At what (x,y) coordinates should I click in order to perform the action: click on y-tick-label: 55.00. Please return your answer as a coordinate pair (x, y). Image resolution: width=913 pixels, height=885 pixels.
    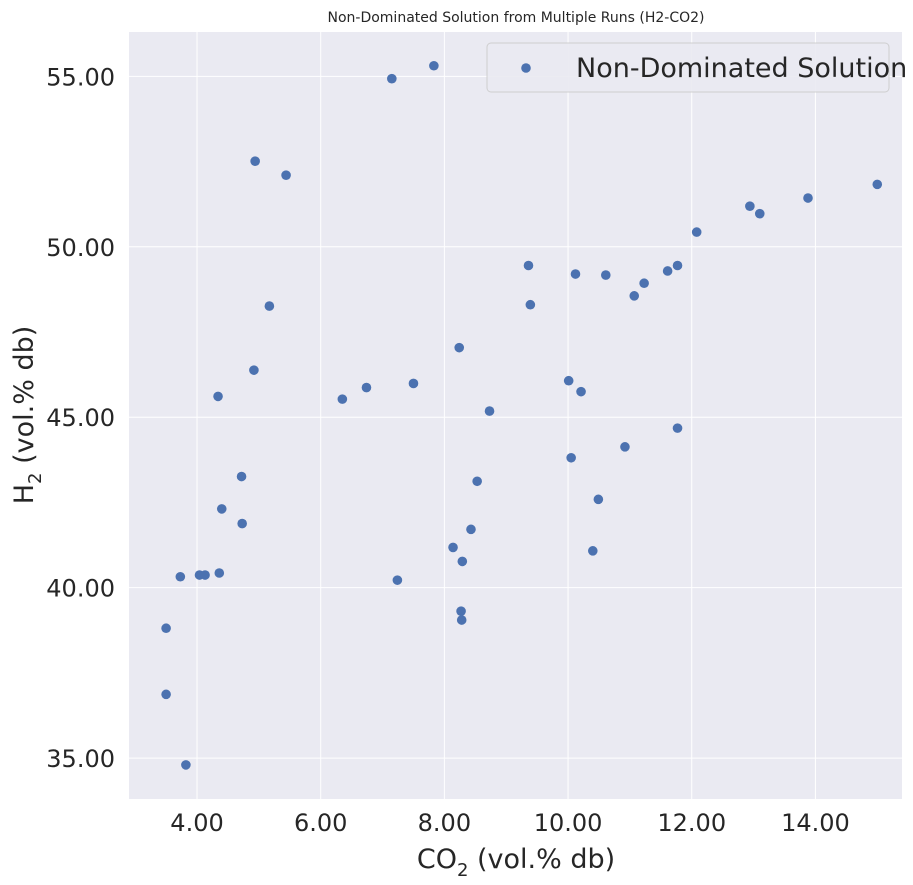
    Looking at the image, I should click on (80, 77).